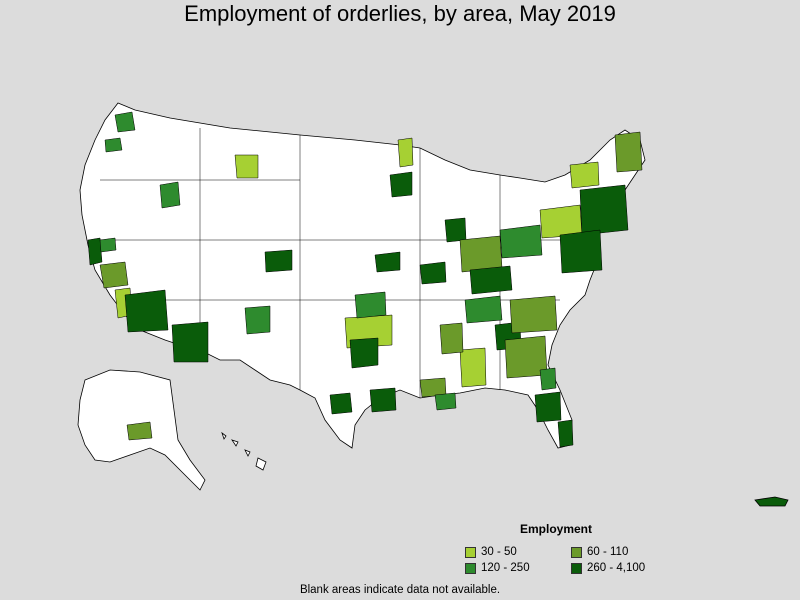 The width and height of the screenshot is (800, 600). What do you see at coordinates (581, 251) in the screenshot?
I see `area-mid-atlantic` at bounding box center [581, 251].